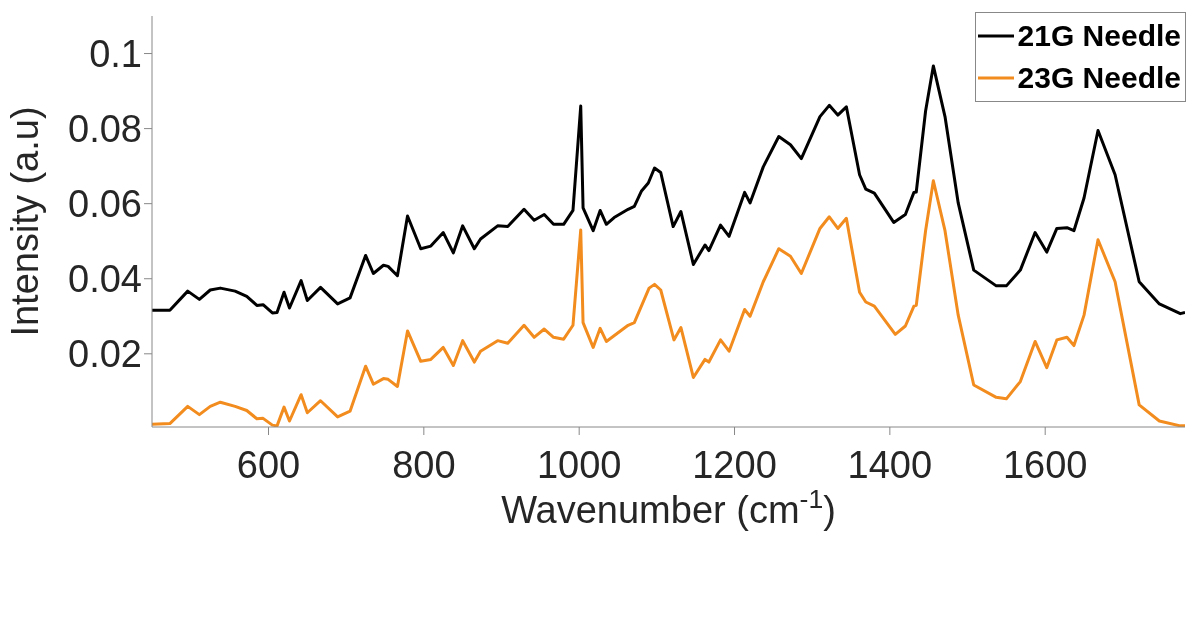  What do you see at coordinates (105, 129) in the screenshot?
I see `y-tick-label: 0.08` at bounding box center [105, 129].